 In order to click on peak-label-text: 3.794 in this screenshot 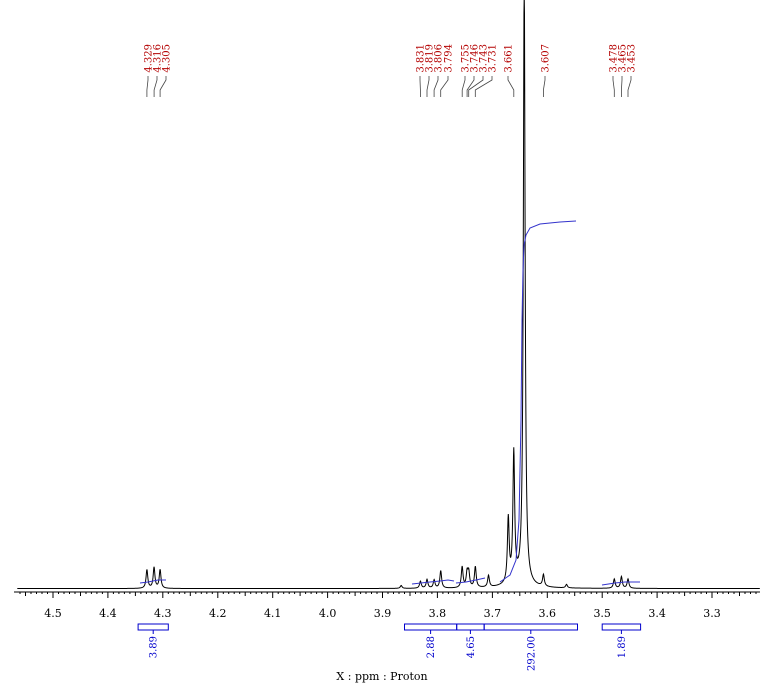, I will do `click(449, 58)`.